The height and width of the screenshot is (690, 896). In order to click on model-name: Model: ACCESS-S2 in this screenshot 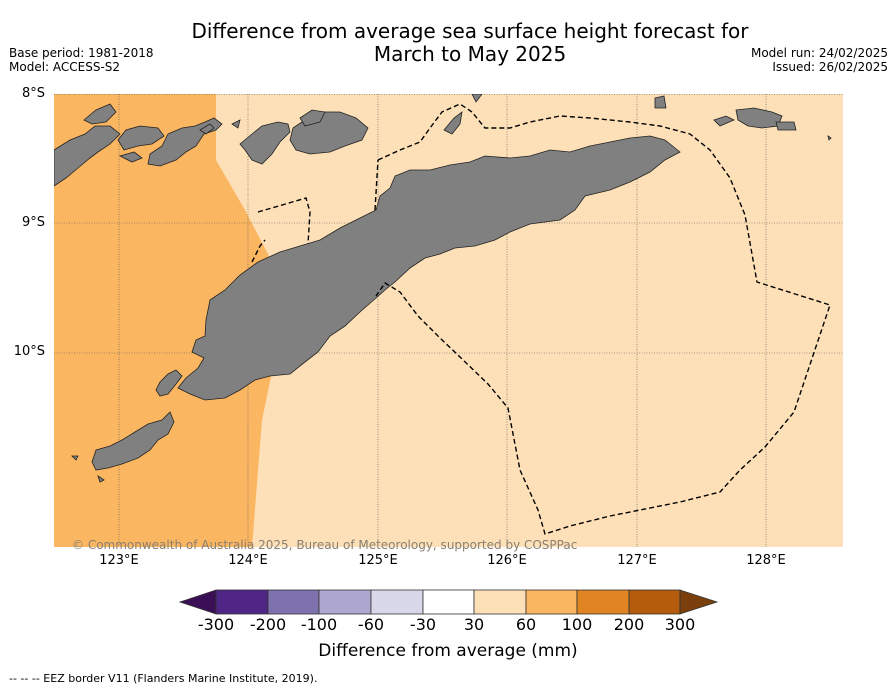, I will do `click(65, 67)`.